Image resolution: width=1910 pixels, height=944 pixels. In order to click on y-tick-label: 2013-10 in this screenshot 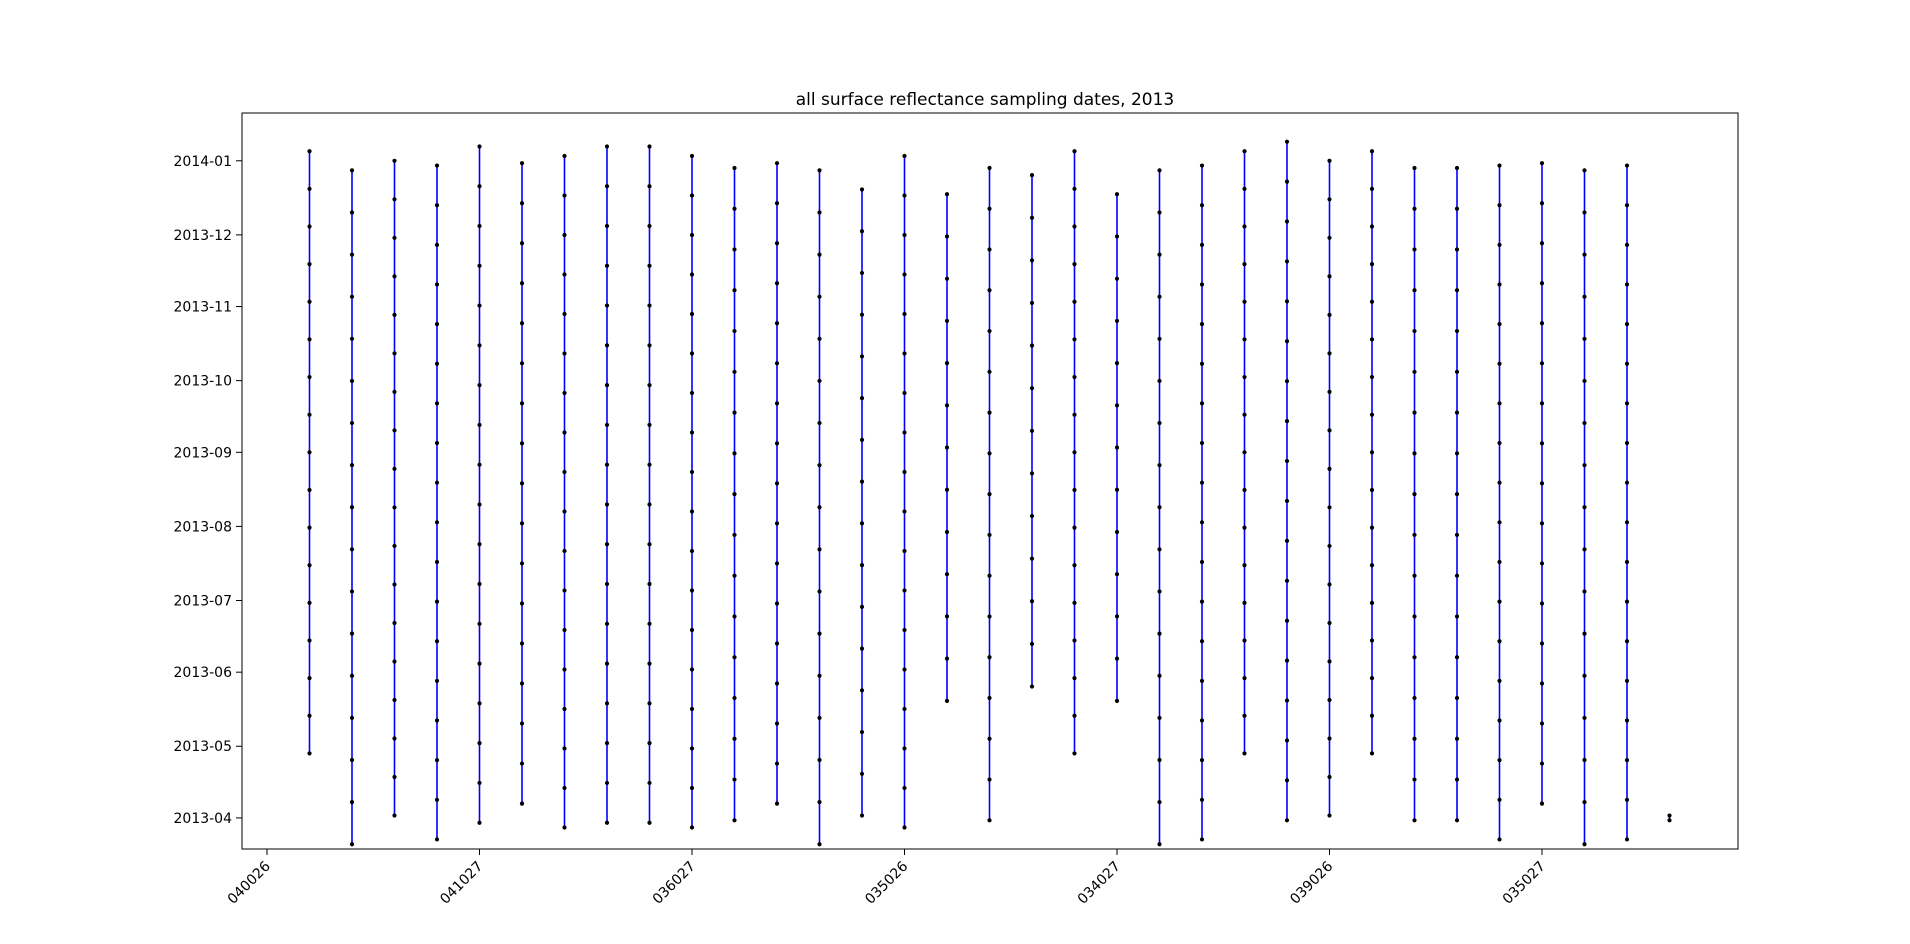, I will do `click(203, 382)`.